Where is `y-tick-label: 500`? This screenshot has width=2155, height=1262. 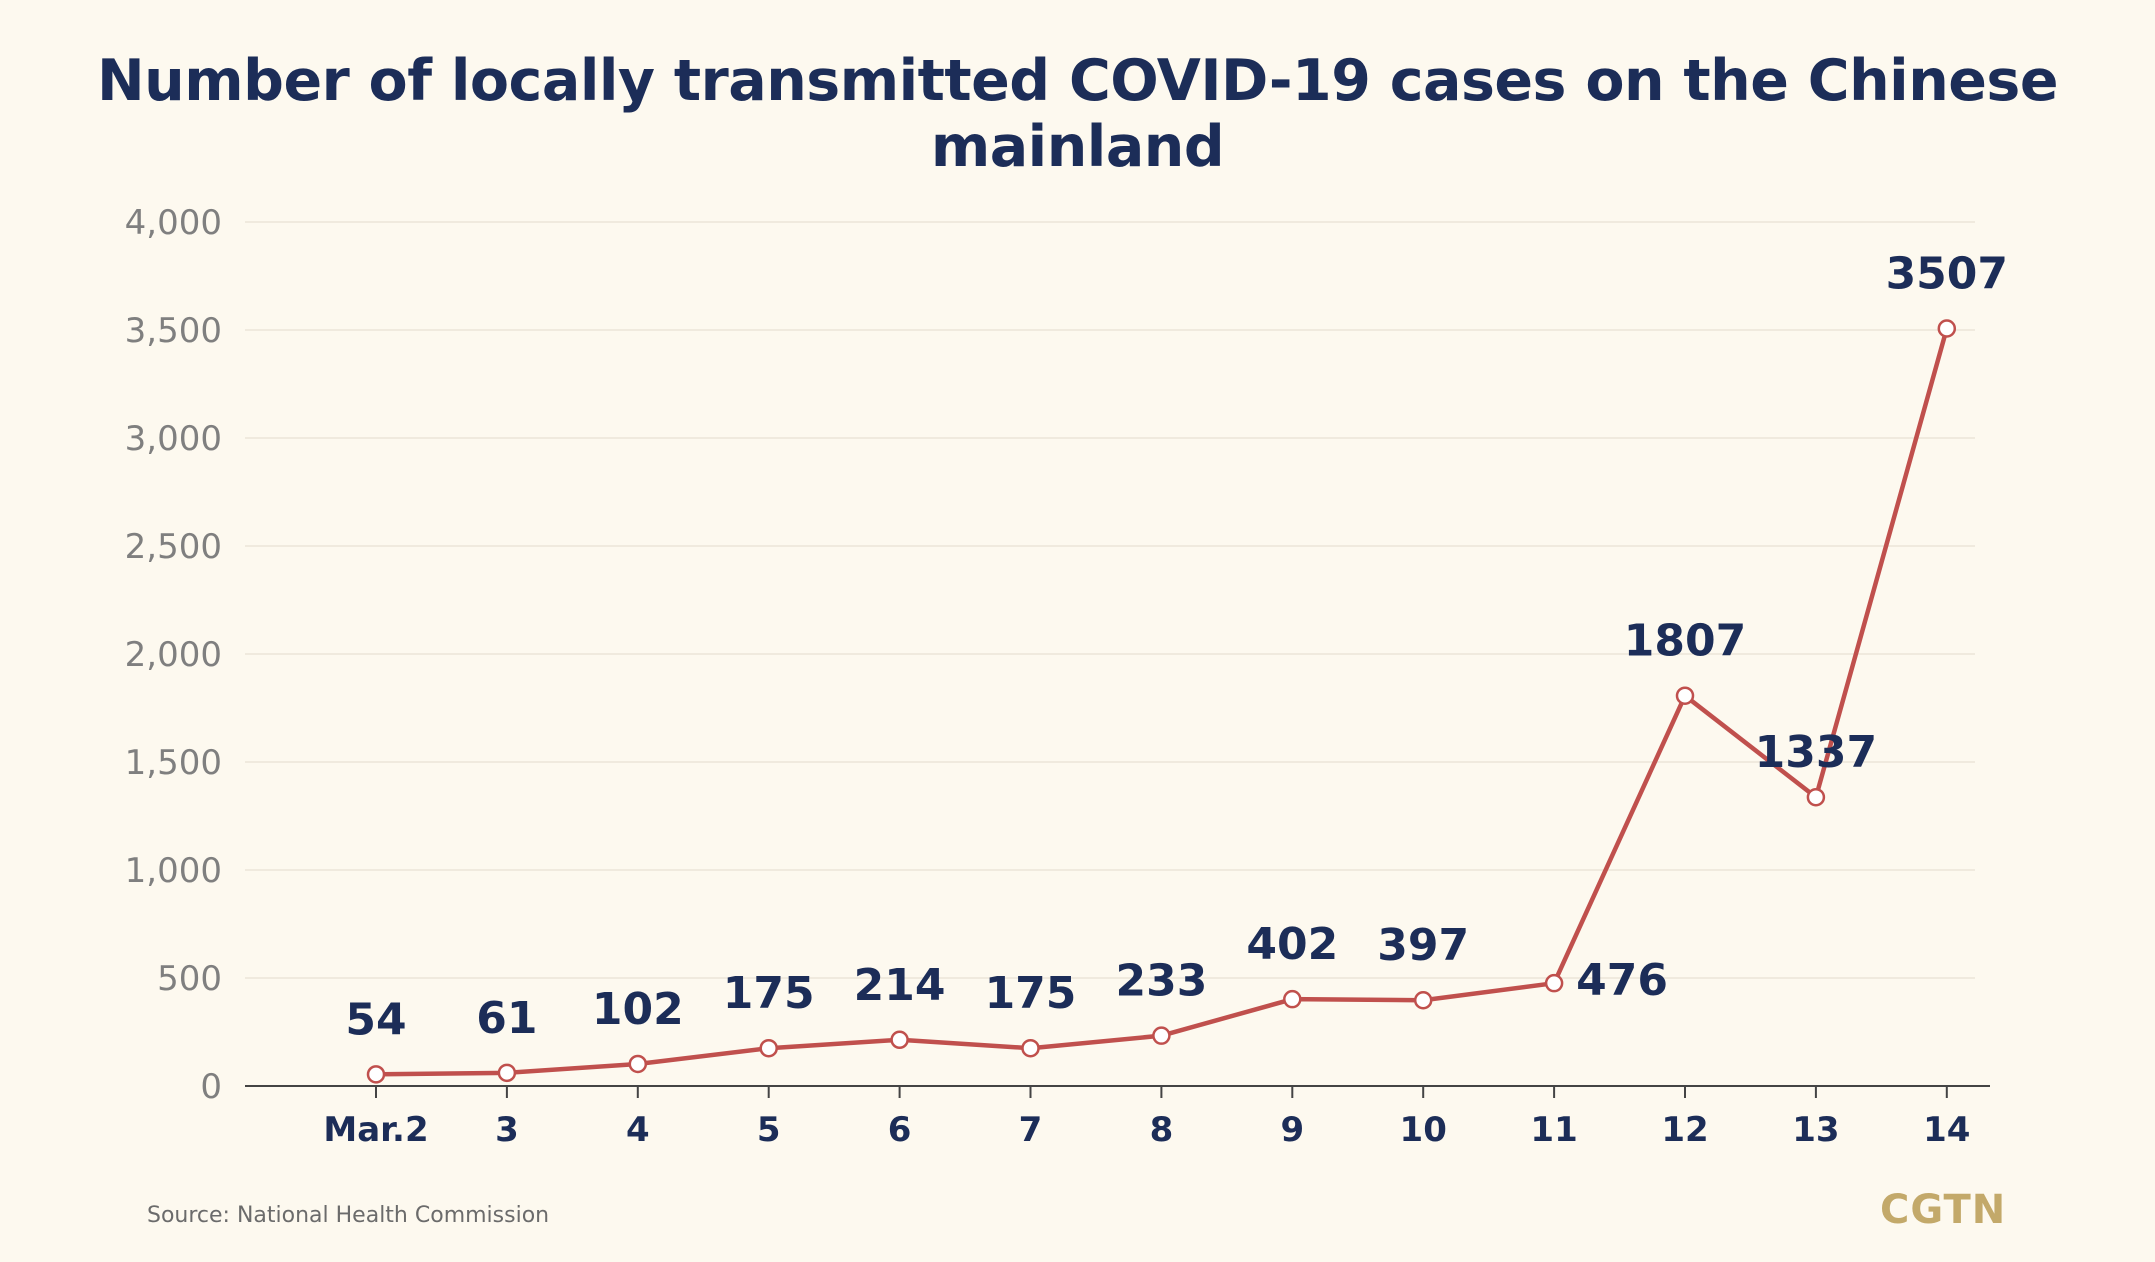 y-tick-label: 500 is located at coordinates (189, 979).